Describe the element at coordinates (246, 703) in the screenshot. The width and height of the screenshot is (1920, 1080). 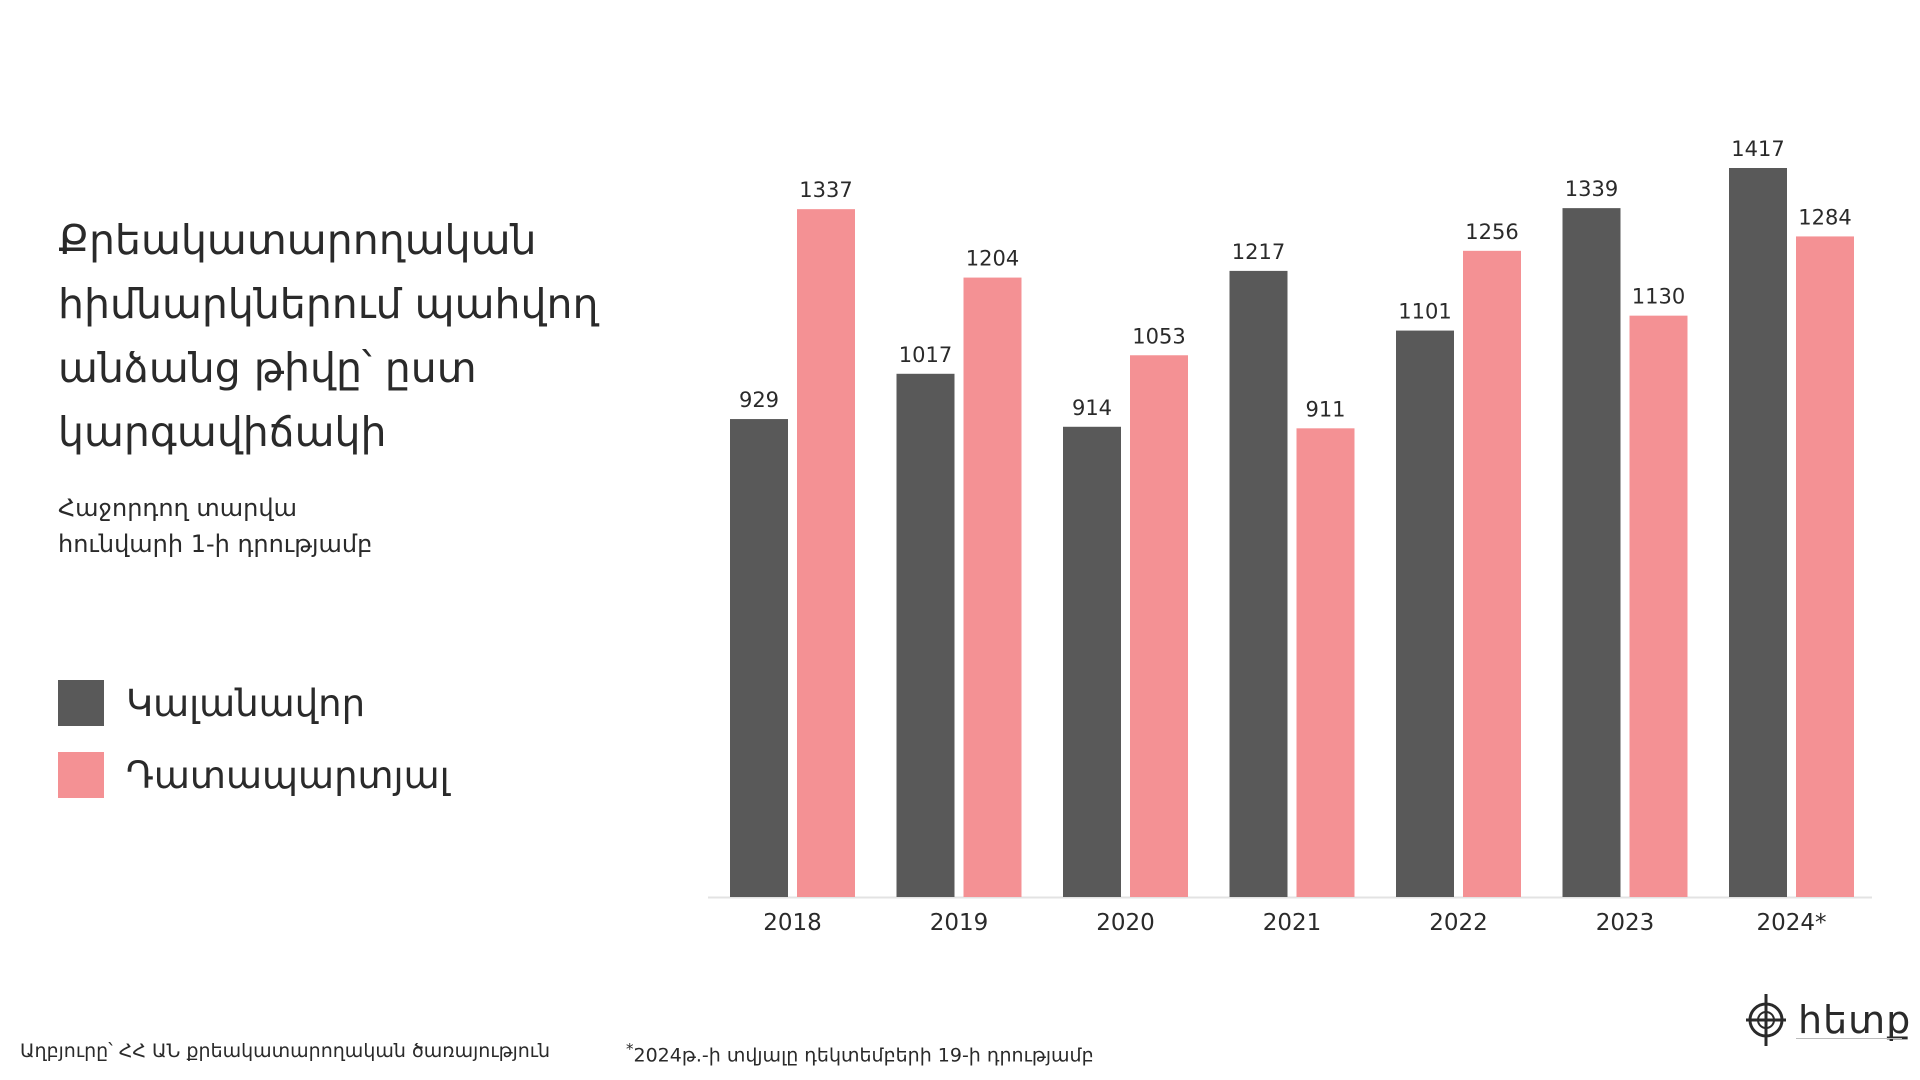
I see `legend-label-detained: Կալանավոր` at that location.